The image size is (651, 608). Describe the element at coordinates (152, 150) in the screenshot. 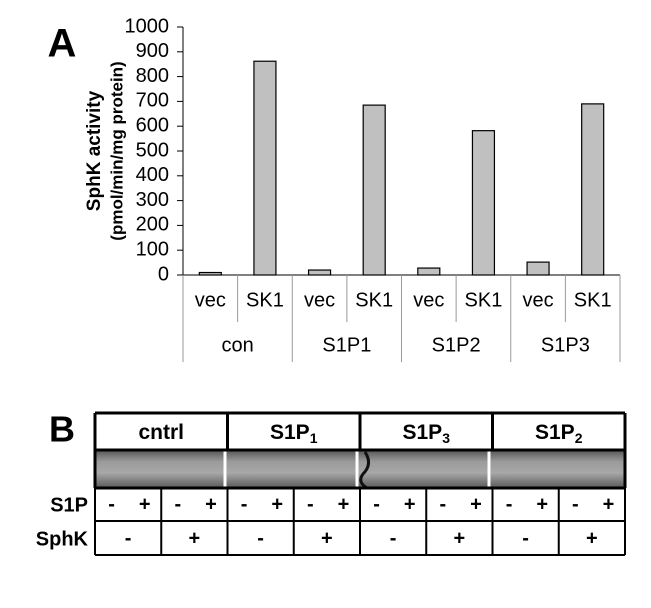

I see `y-tick-label: 500` at that location.